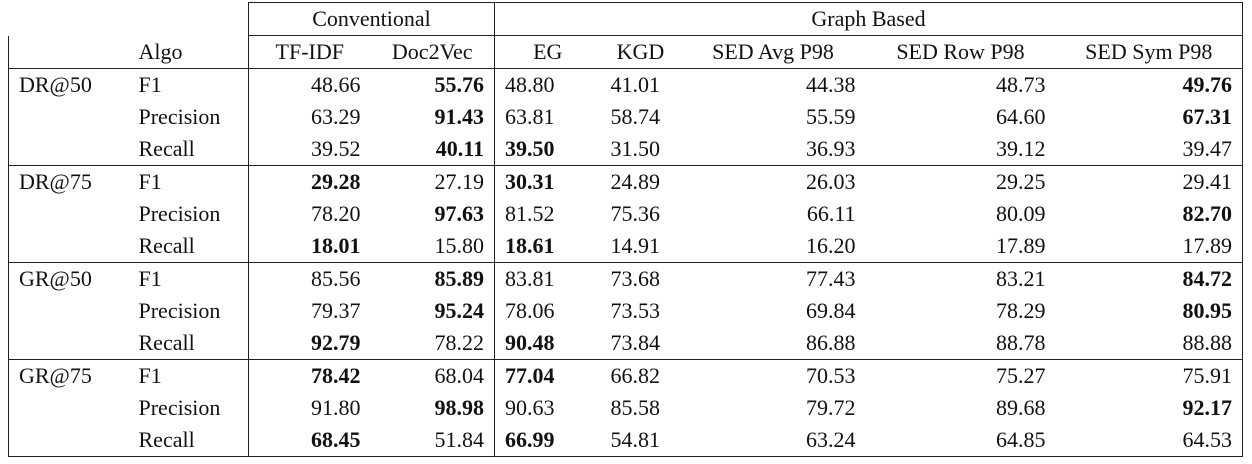 This screenshot has width=1252, height=464. I want to click on value-cell: 66.82, so click(635, 375).